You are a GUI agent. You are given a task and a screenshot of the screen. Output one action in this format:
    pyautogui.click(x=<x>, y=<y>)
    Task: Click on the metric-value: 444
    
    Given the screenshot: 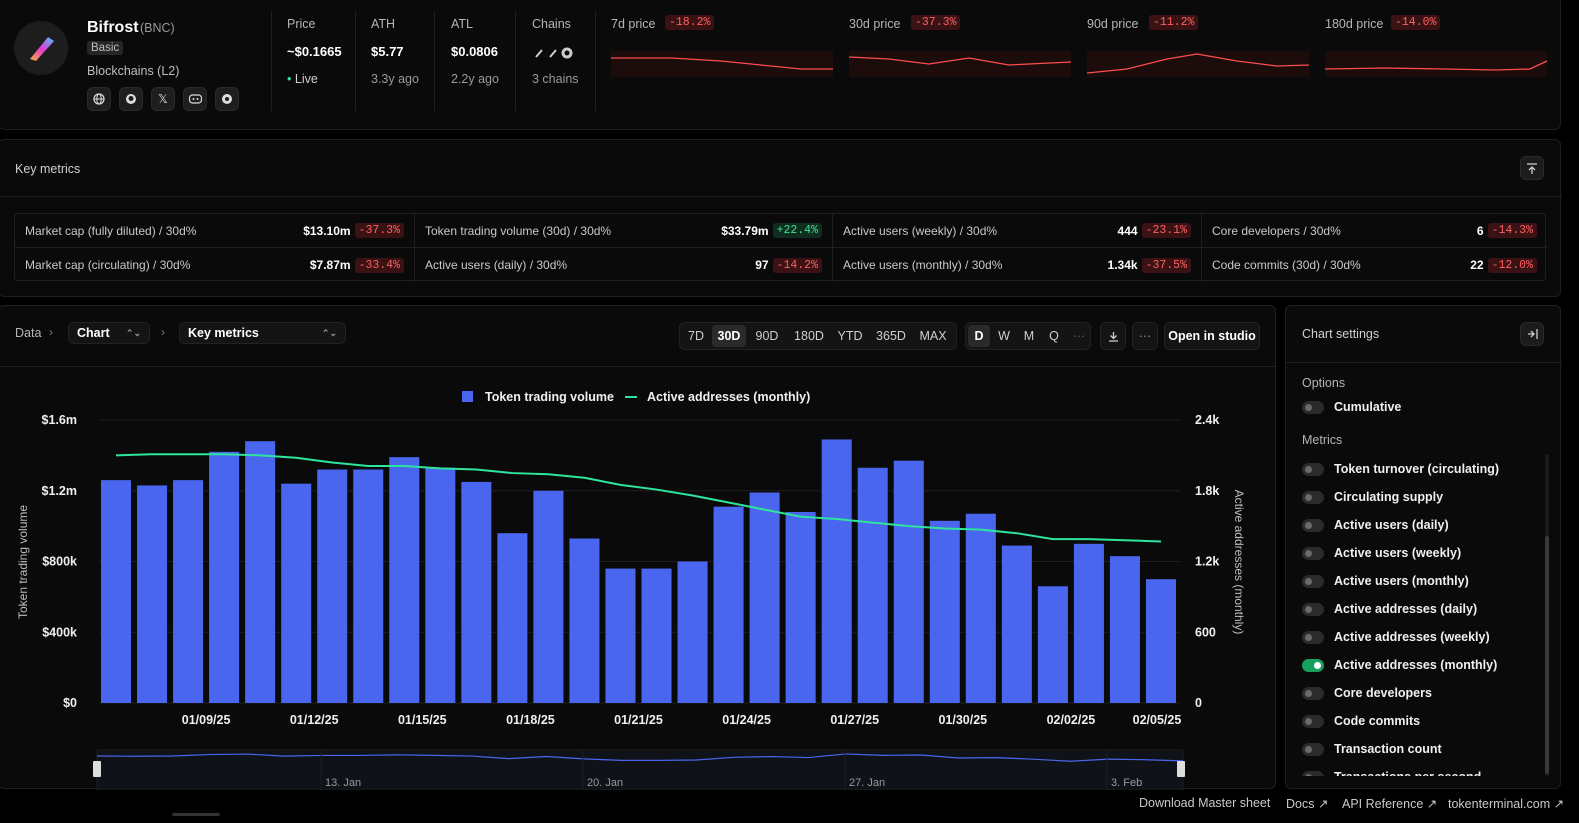 What is the action you would take?
    pyautogui.click(x=1127, y=230)
    